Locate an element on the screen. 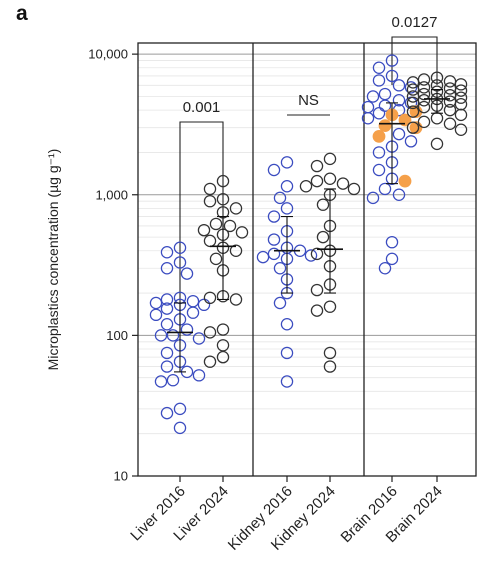  y-tick-label: 10 is located at coordinates (121, 476).